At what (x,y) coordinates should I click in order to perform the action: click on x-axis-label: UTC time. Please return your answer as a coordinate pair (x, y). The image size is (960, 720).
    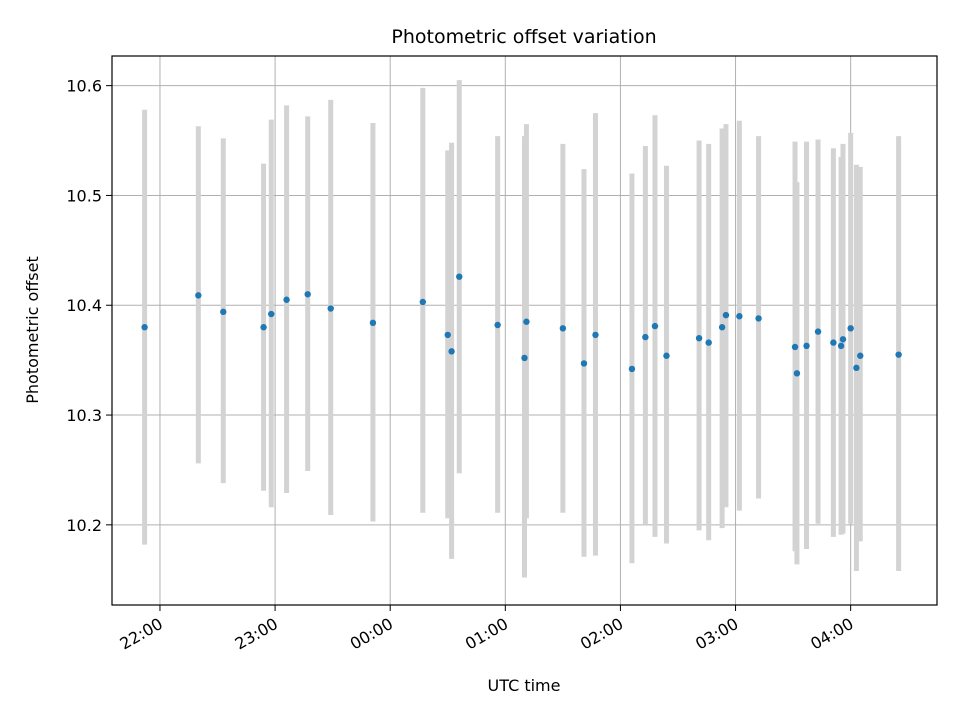
    Looking at the image, I should click on (524, 685).